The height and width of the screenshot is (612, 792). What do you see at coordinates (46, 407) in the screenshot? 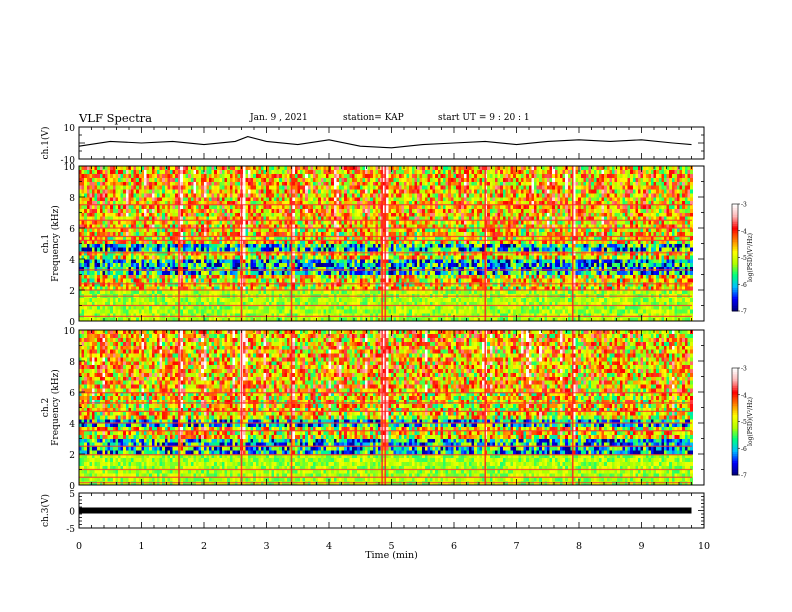
I see `spectrogram-2-channel-label: ch.2` at bounding box center [46, 407].